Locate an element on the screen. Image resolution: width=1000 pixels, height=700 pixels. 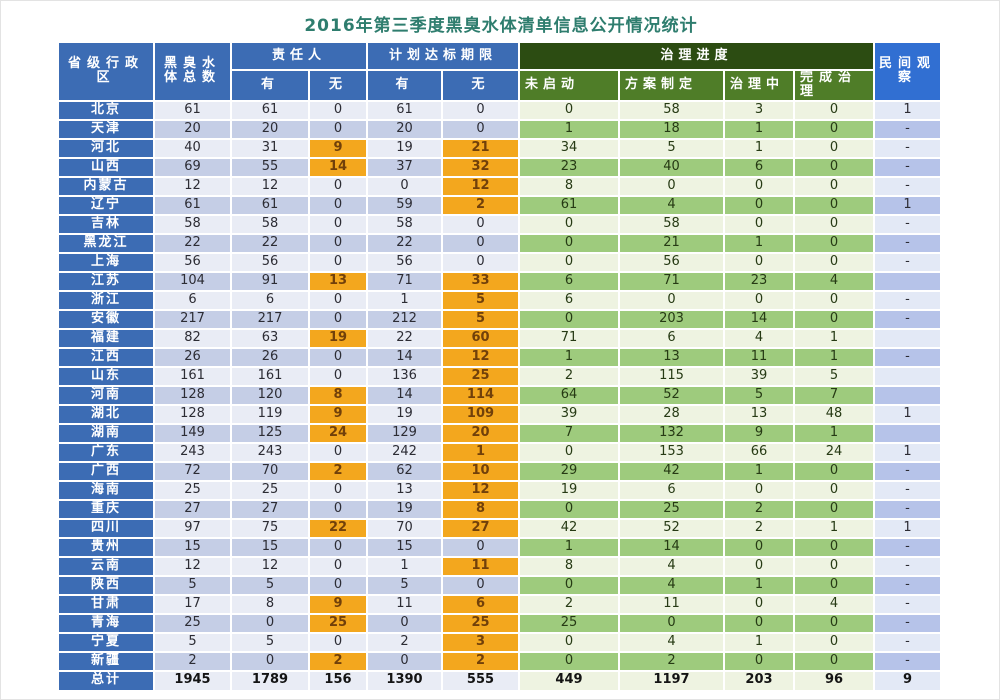
cell: 72 is located at coordinates (192, 471).